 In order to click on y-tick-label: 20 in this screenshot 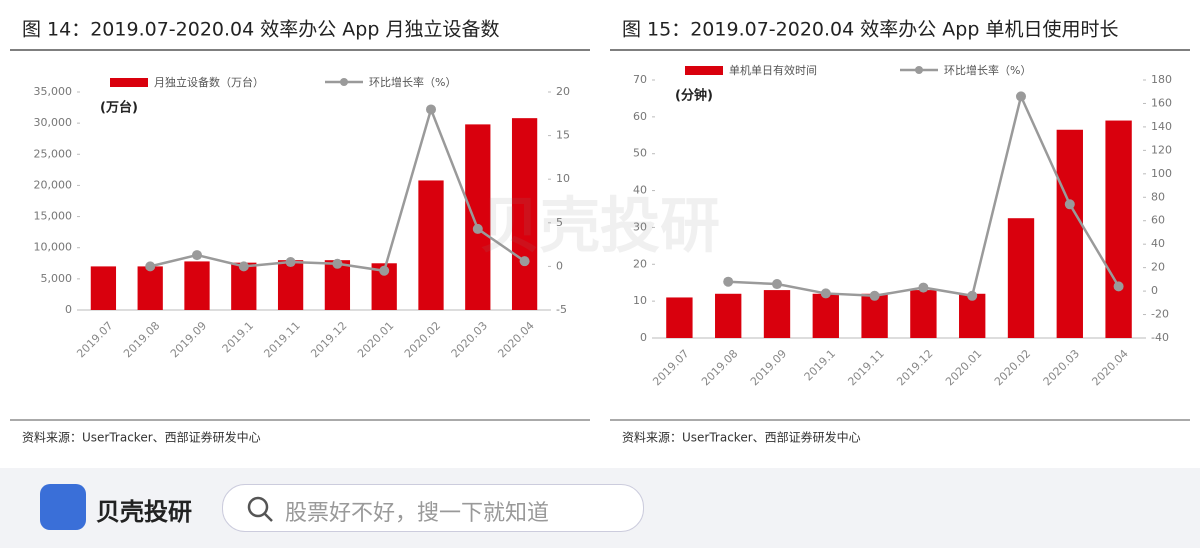, I will do `click(640, 263)`.